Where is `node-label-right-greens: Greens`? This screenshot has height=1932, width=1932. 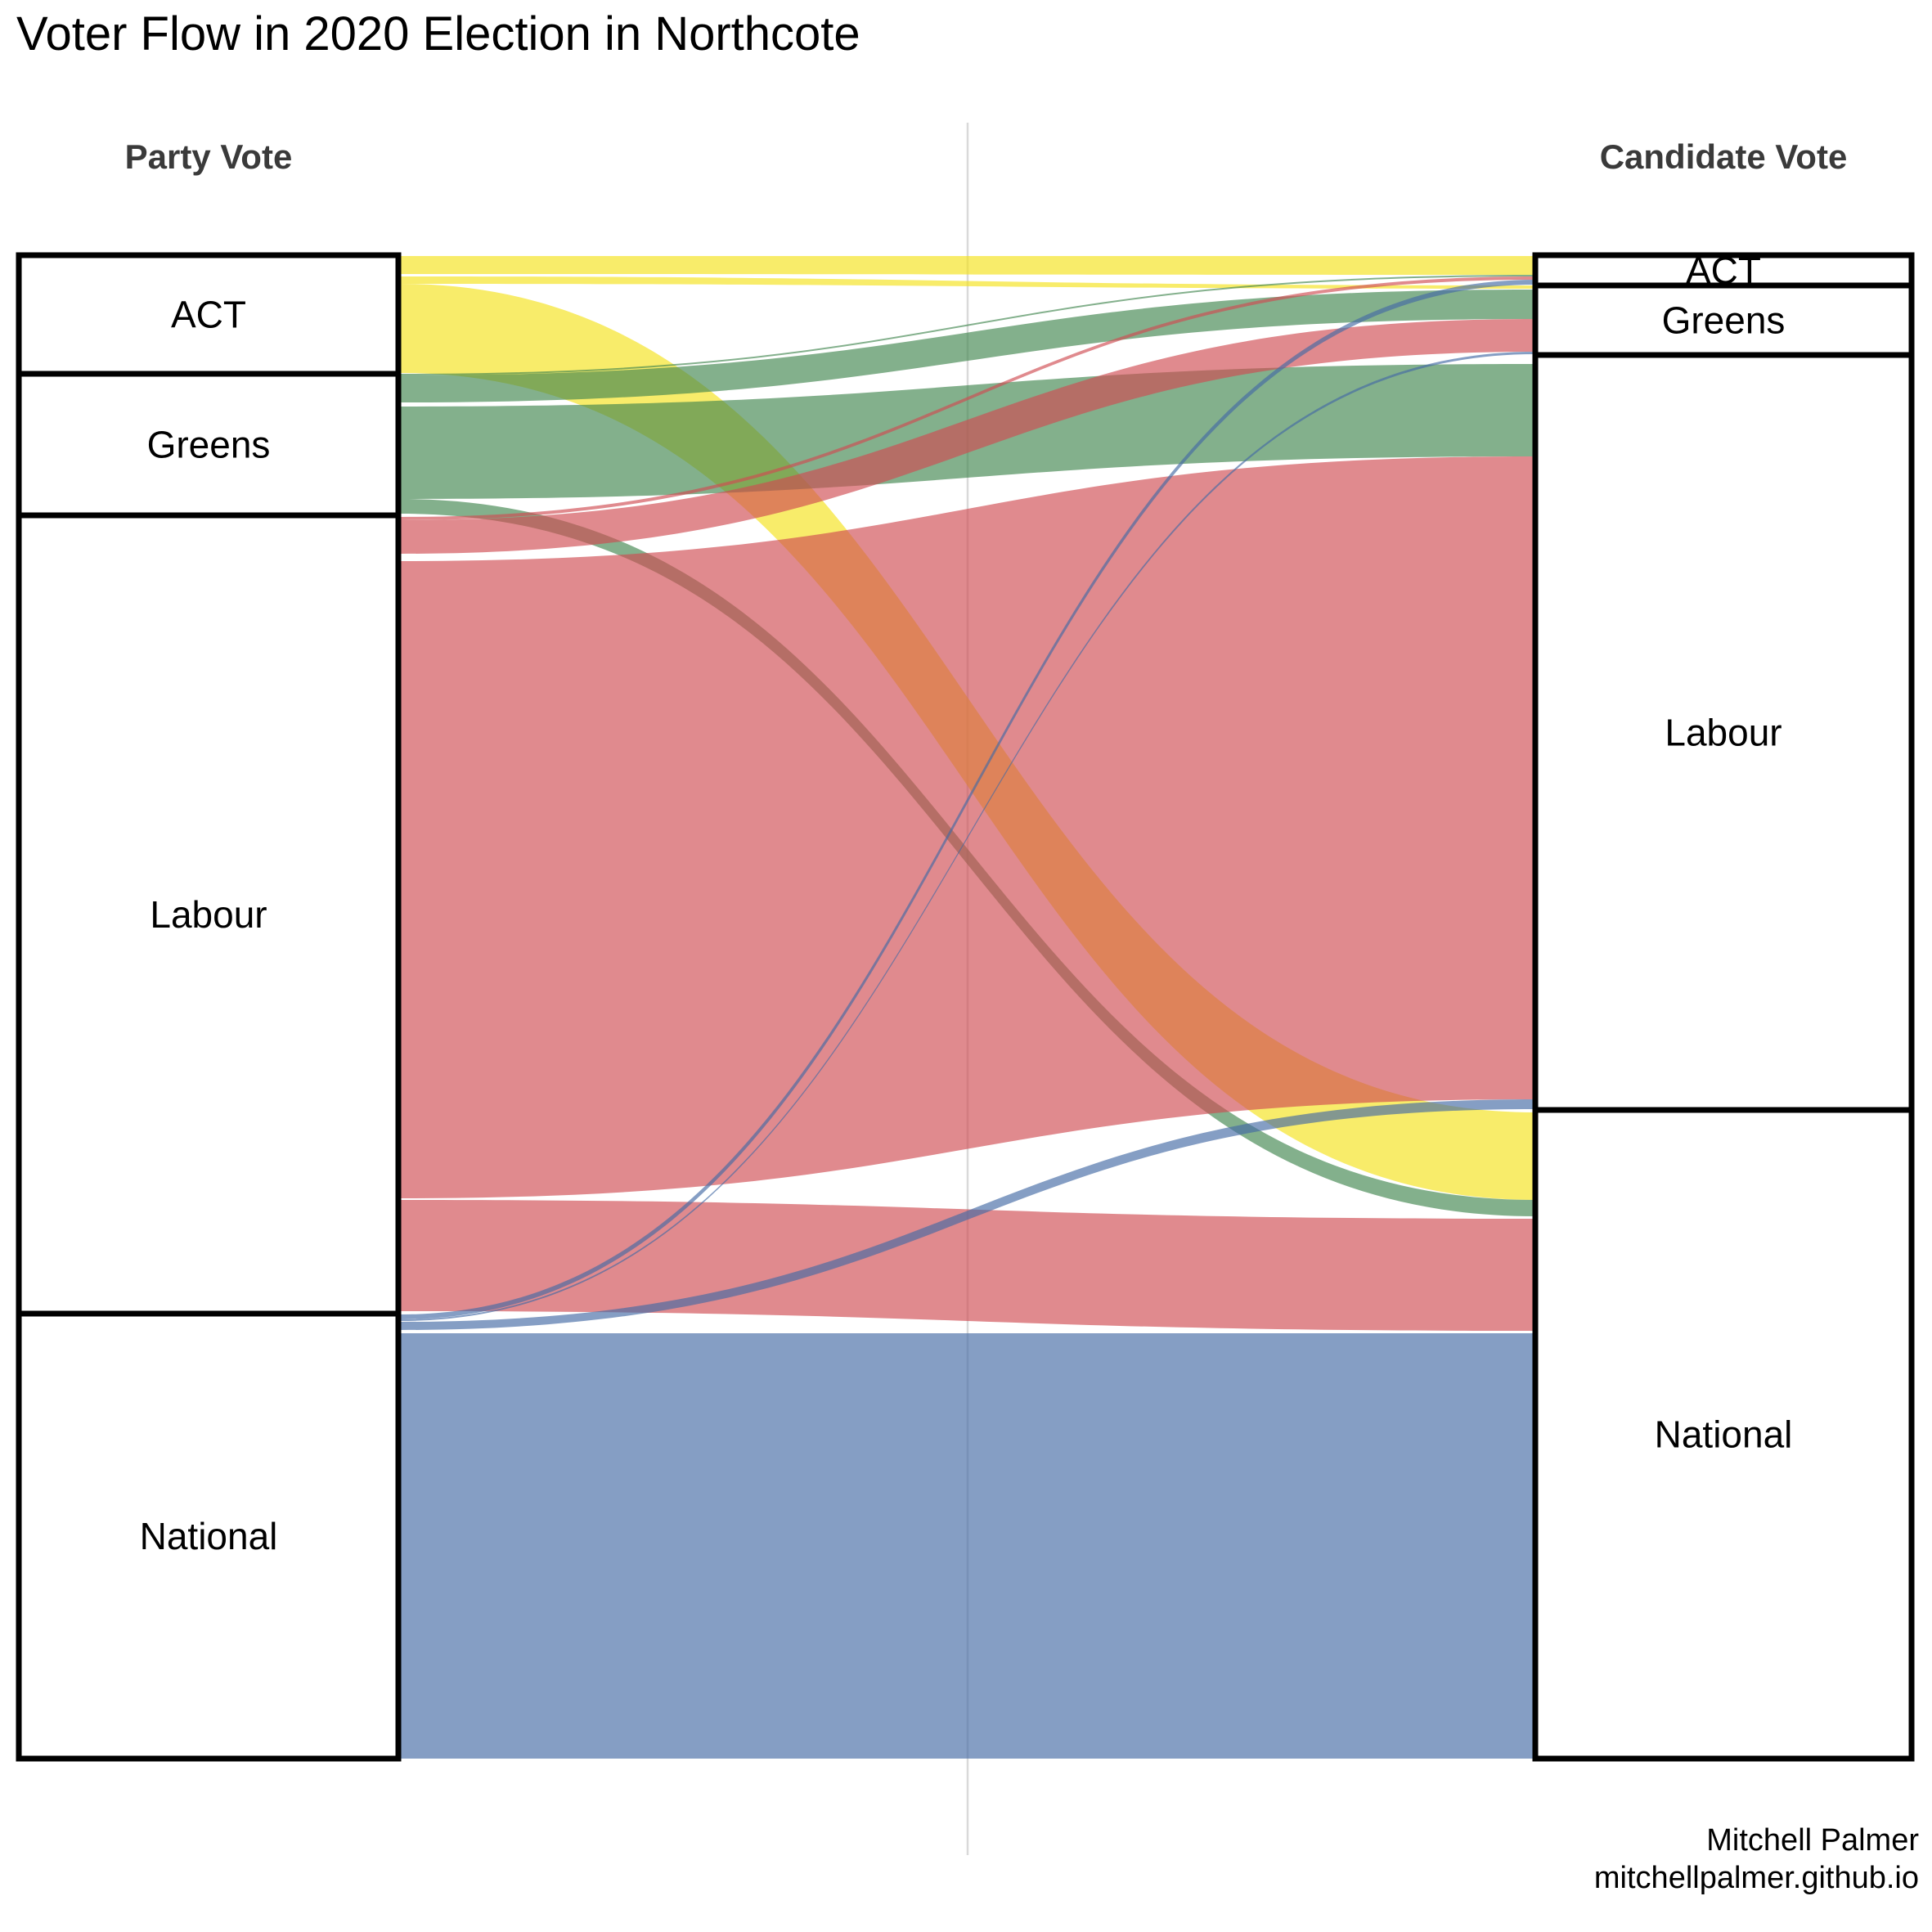
node-label-right-greens: Greens is located at coordinates (1724, 320).